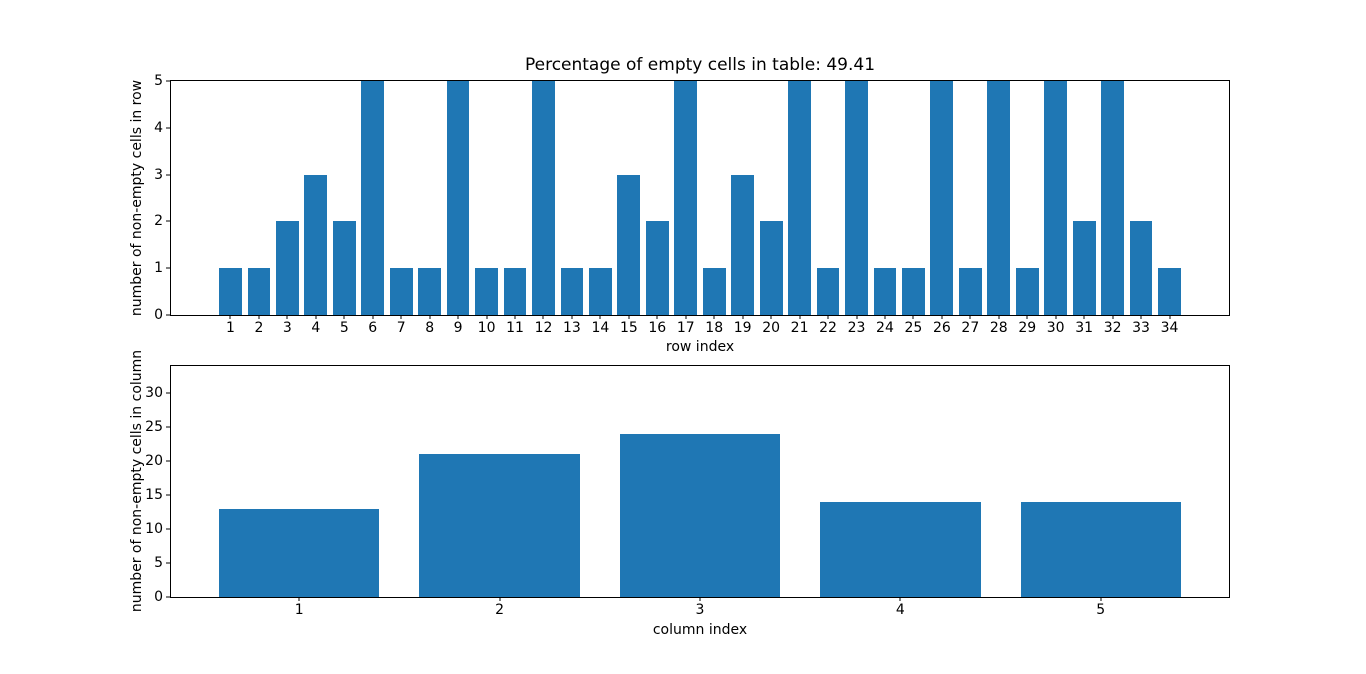  I want to click on bar-x24, so click(885, 291).